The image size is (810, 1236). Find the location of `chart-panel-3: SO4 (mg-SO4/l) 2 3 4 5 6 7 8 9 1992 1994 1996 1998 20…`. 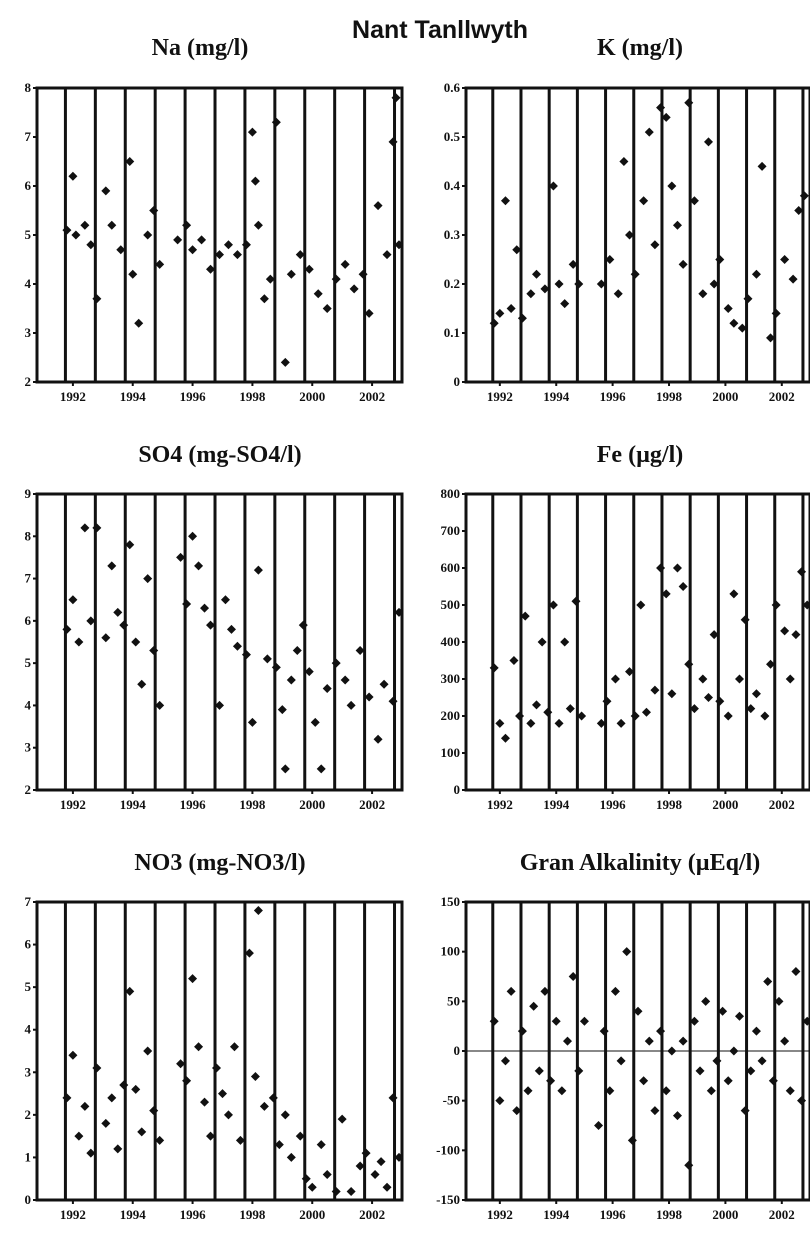

chart-panel-3: SO4 (mg-SO4/l) 2 3 4 5 6 7 8 9 1992 1994 1996 1998 20… is located at coordinates (214, 627).